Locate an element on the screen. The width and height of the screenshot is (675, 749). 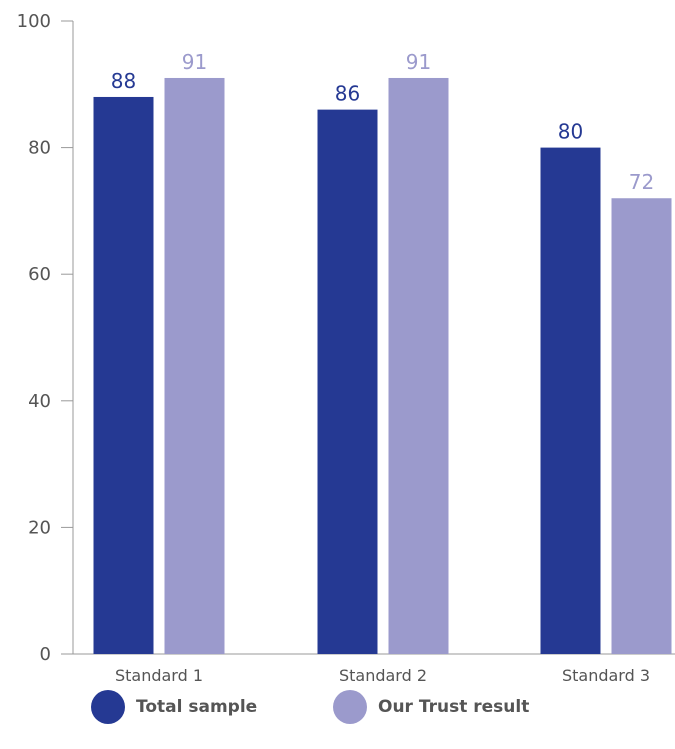
legend-label-our-trust-result: Our Trust result is located at coordinates (454, 707).